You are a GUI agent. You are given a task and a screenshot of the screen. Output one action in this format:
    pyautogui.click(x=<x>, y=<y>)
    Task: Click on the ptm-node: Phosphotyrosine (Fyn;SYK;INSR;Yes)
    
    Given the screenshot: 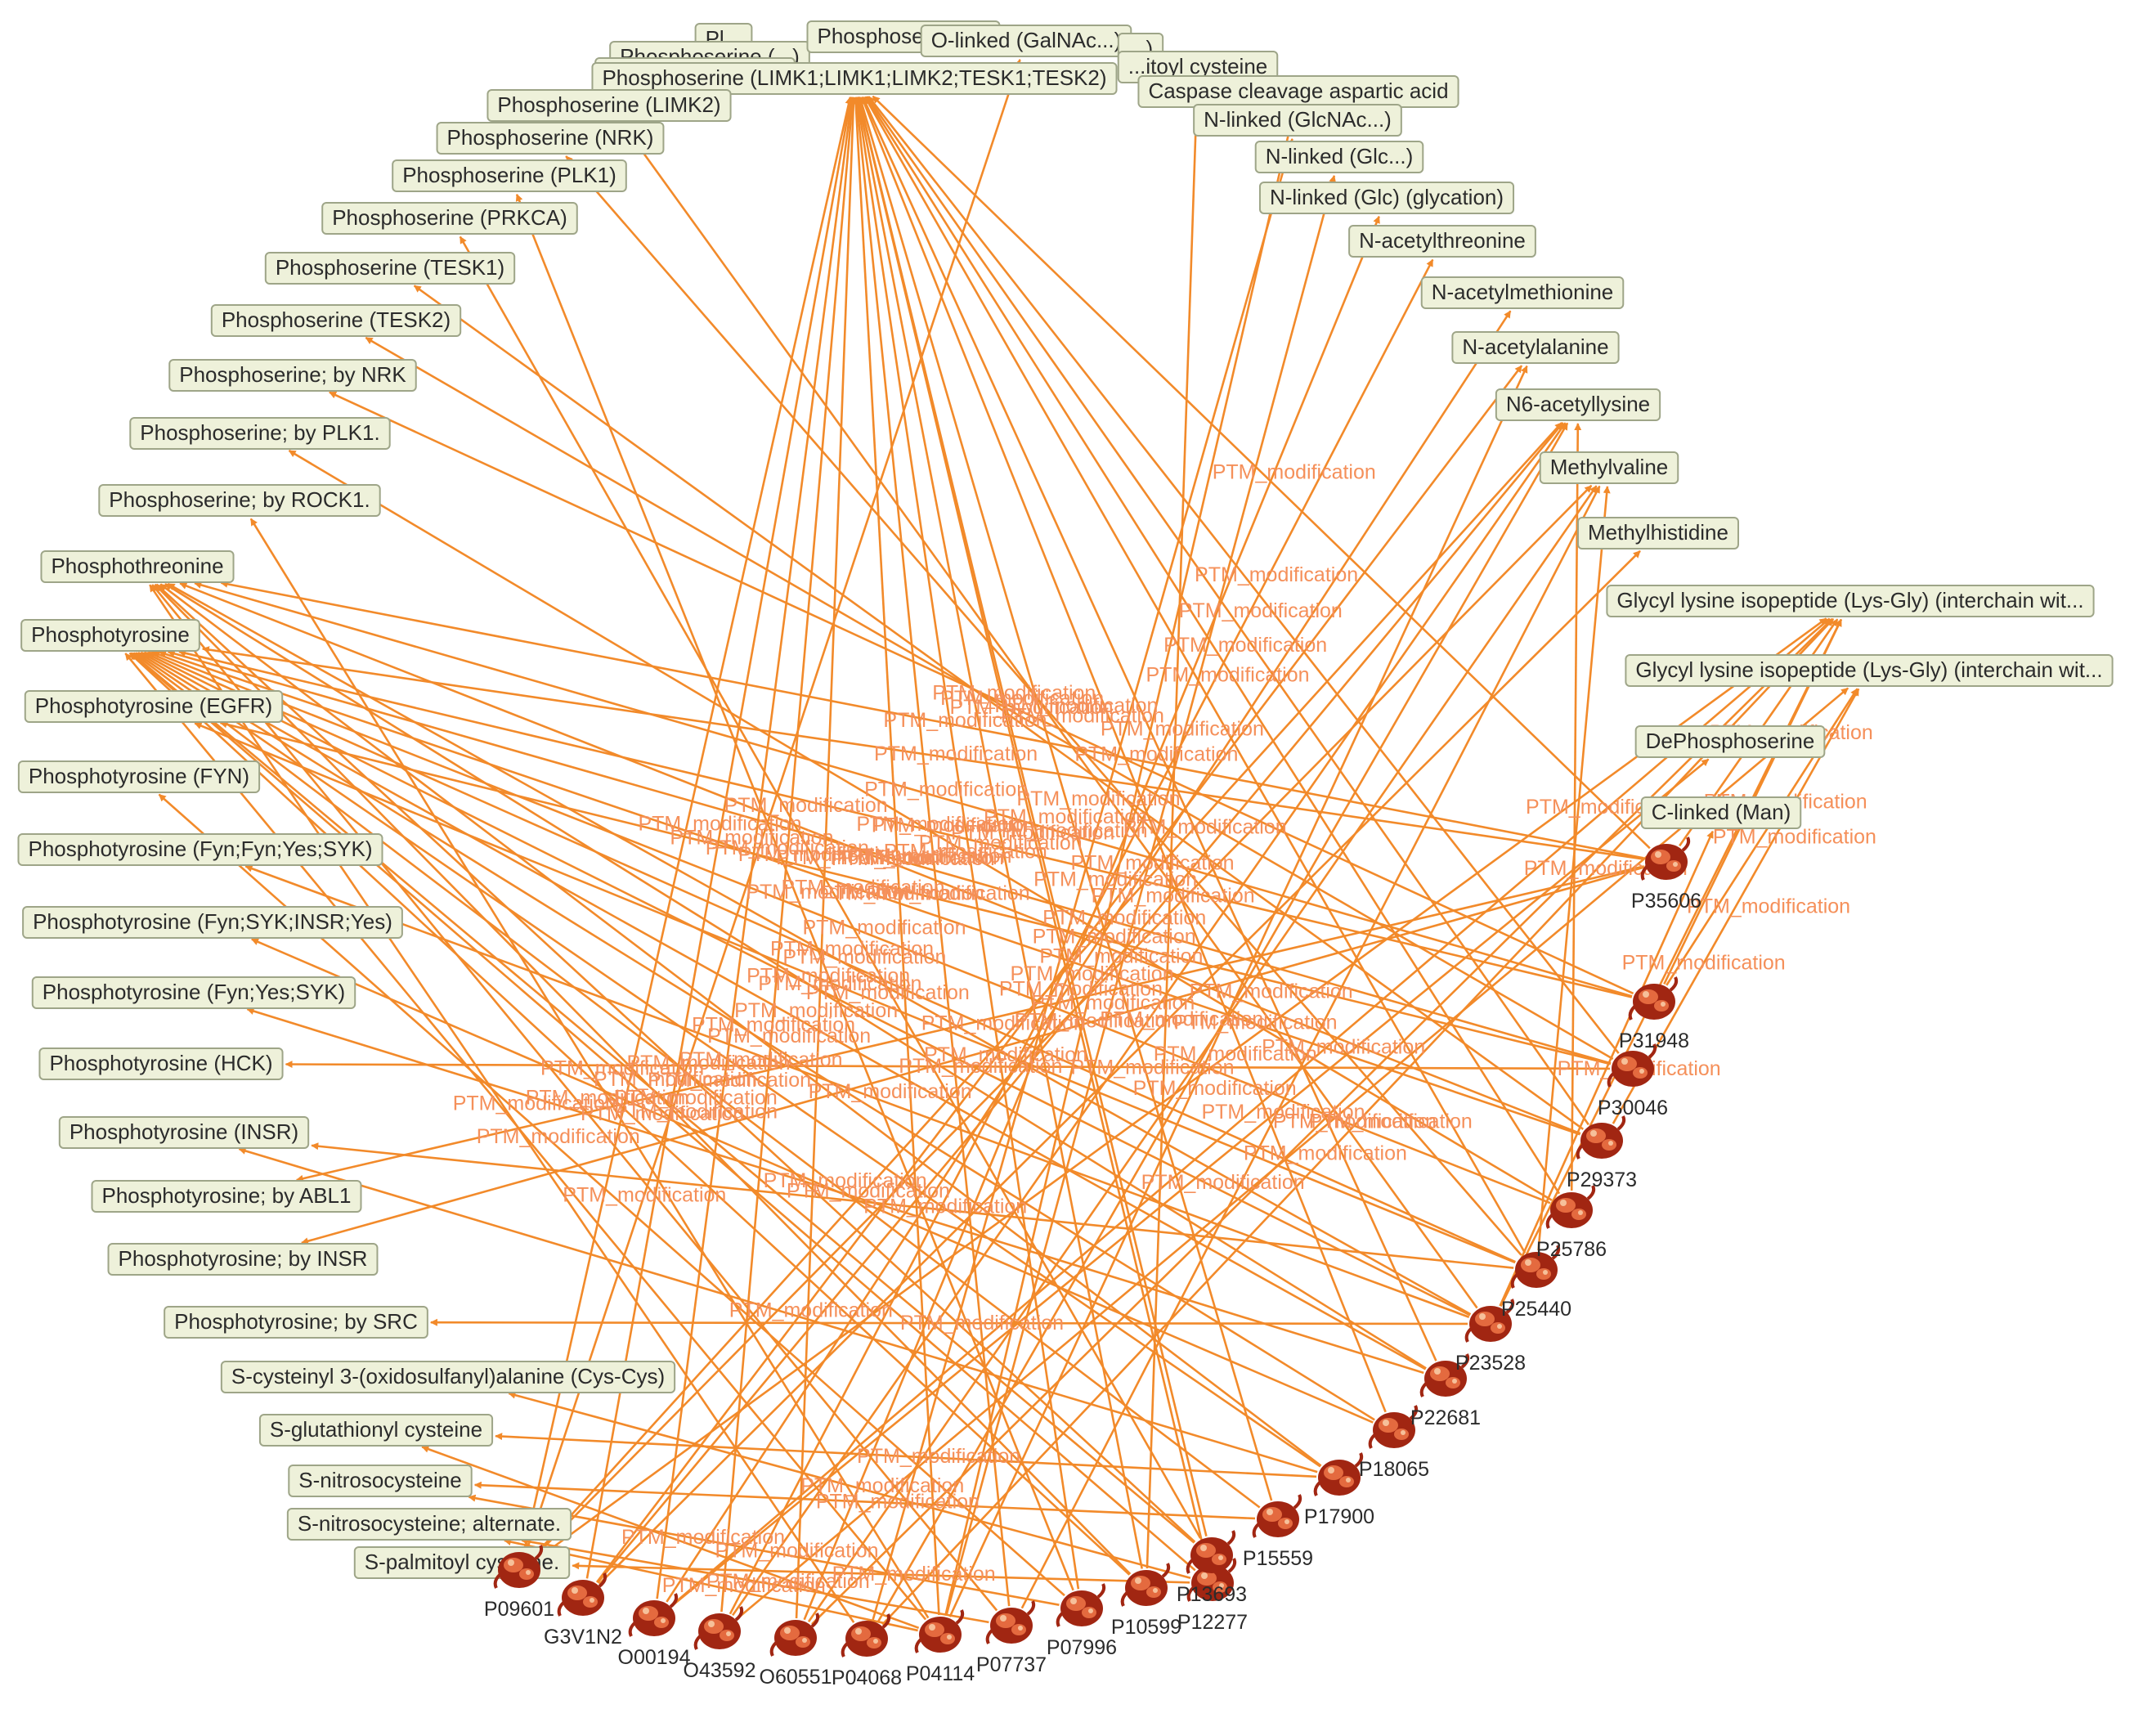 What is the action you would take?
    pyautogui.click(x=213, y=923)
    